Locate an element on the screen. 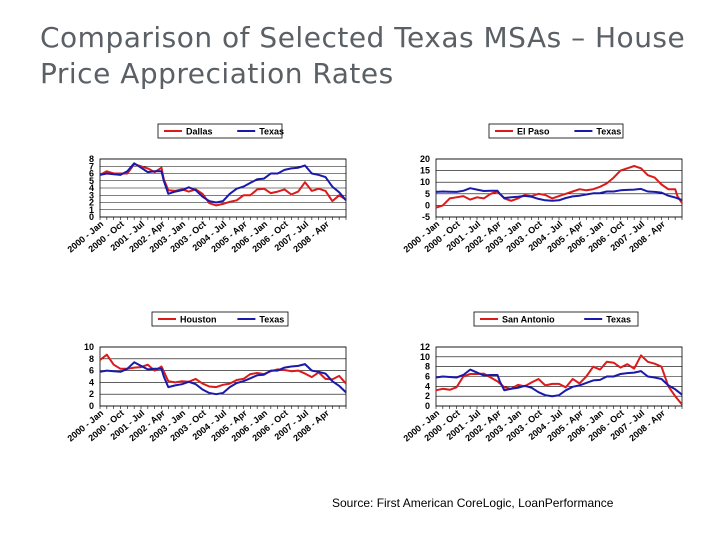 The image size is (728, 546). series-line-el-paso is located at coordinates (559, 187).